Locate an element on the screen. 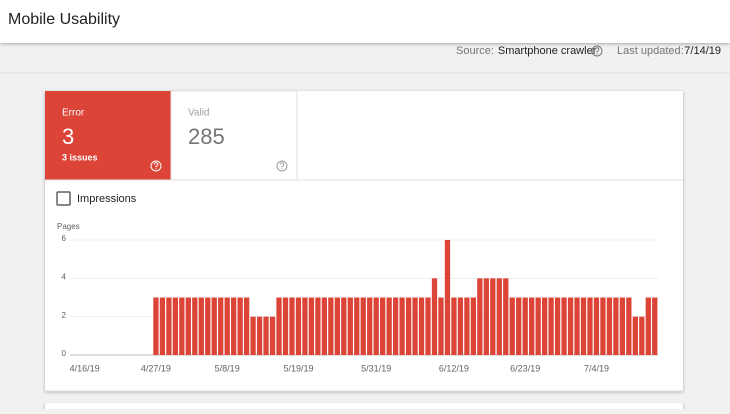 The image size is (730, 414). y-tick-label: 6 is located at coordinates (64, 238).